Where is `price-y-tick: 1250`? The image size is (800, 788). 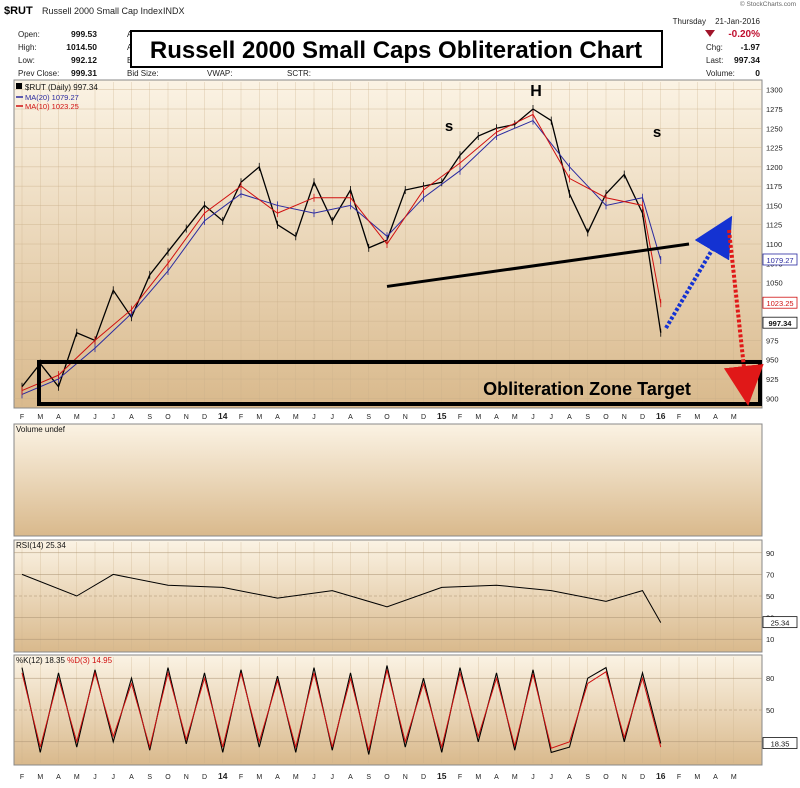 price-y-tick: 1250 is located at coordinates (774, 128).